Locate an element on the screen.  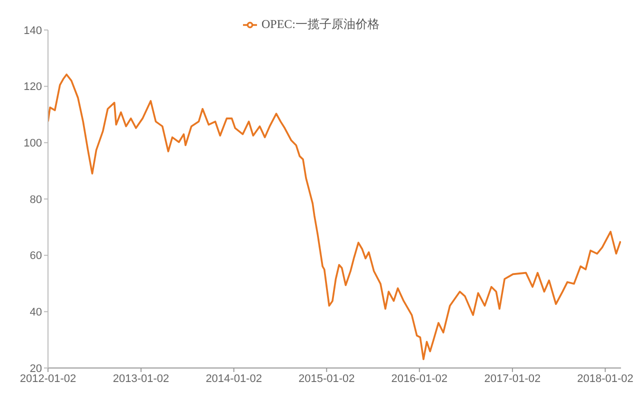
x-tick-label: 2013-01-02 is located at coordinates (141, 378).